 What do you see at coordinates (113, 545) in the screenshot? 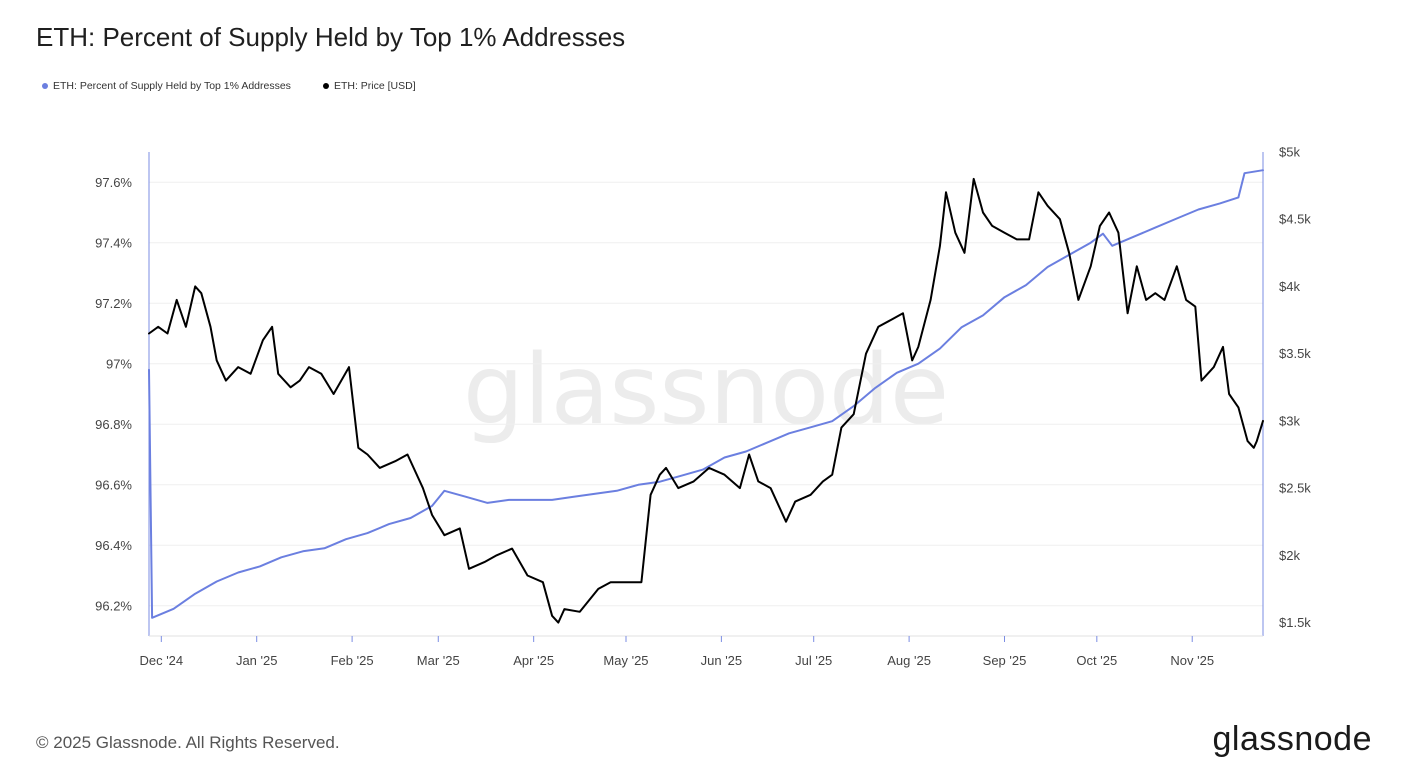
I see `left-tick-label: 96.4%` at bounding box center [113, 545].